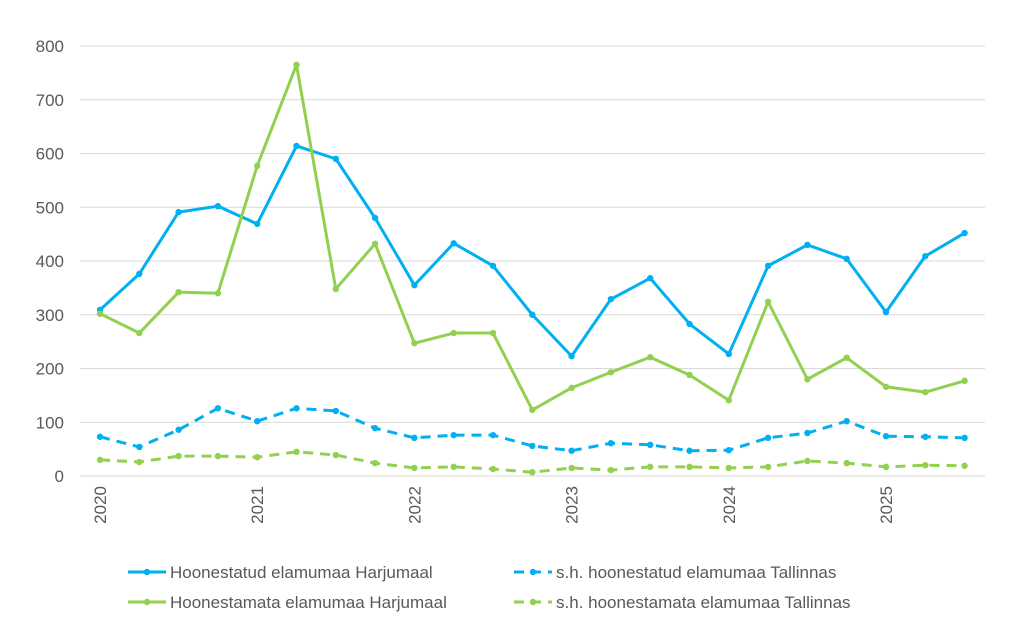 The image size is (1024, 629). Describe the element at coordinates (414, 505) in the screenshot. I see `x-tick-label: 2022` at that location.